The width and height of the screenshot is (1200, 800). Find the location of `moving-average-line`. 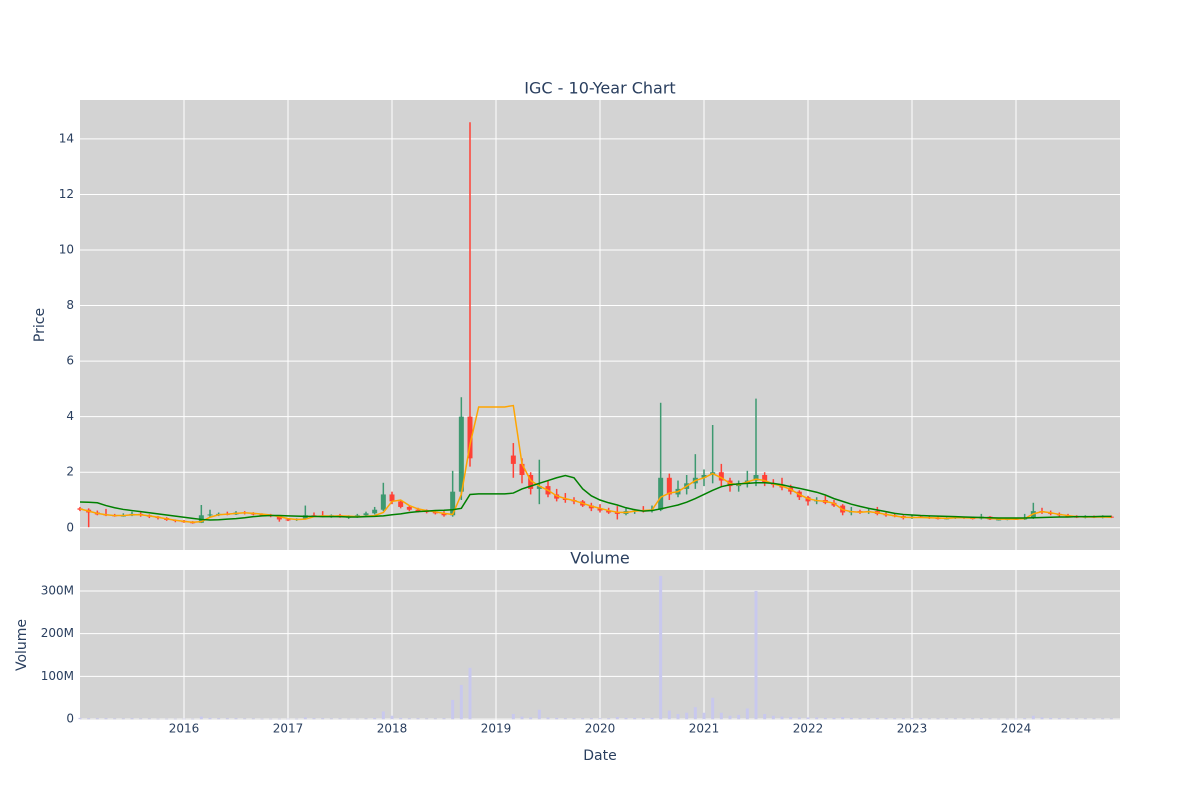

moving-average-line is located at coordinates (595, 463).